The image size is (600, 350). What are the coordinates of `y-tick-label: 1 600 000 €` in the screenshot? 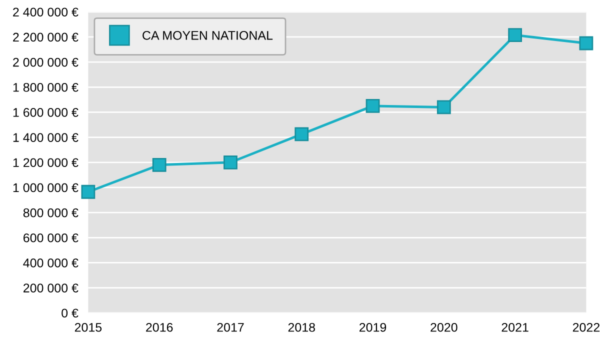 It's located at (45, 112).